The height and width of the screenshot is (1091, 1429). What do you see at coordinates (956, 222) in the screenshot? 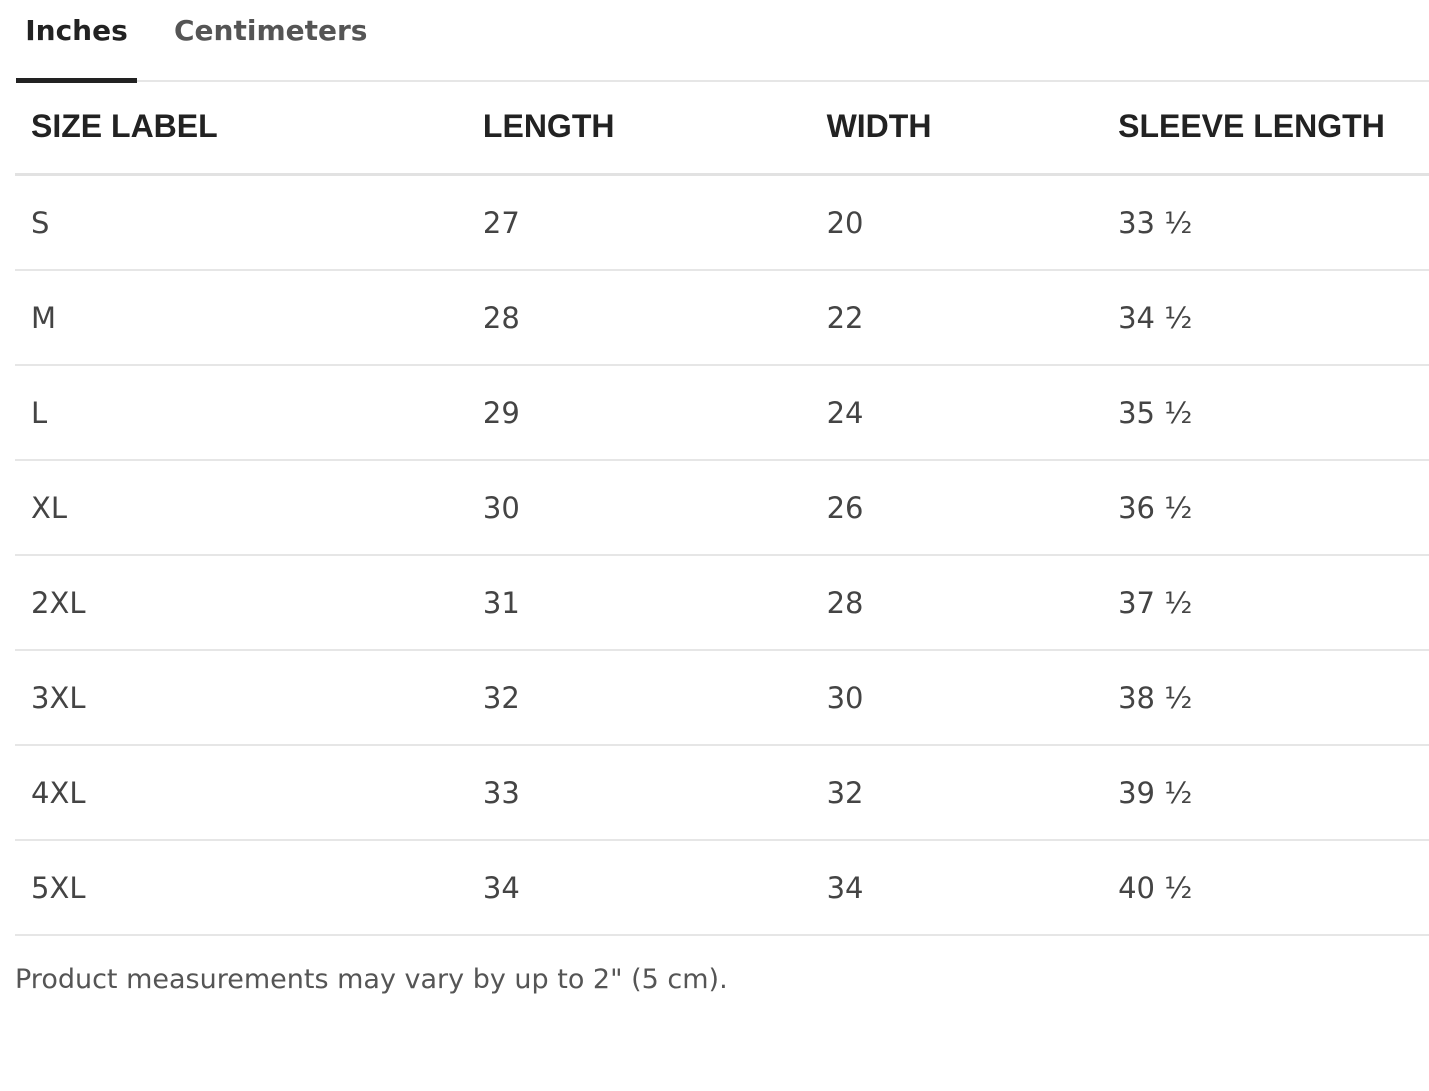
I see `cell: 20` at bounding box center [956, 222].